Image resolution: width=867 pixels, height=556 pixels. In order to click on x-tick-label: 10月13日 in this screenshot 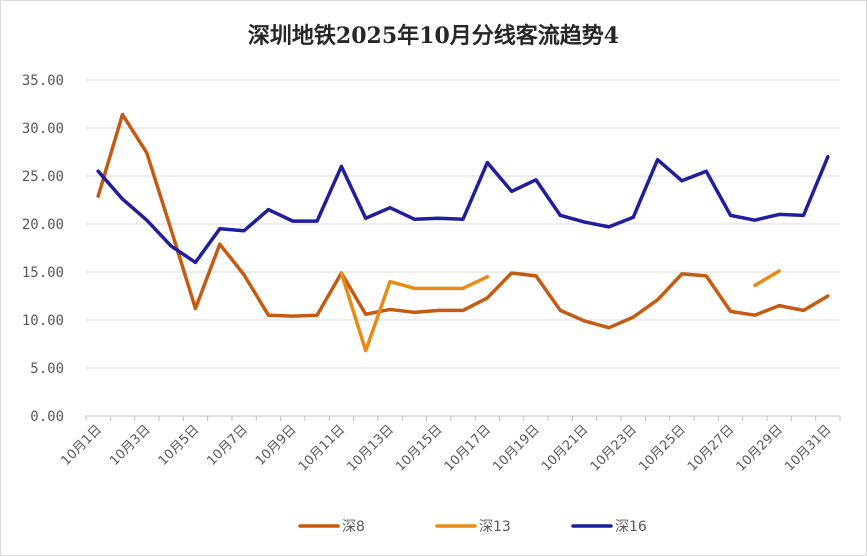, I will do `click(370, 448)`.